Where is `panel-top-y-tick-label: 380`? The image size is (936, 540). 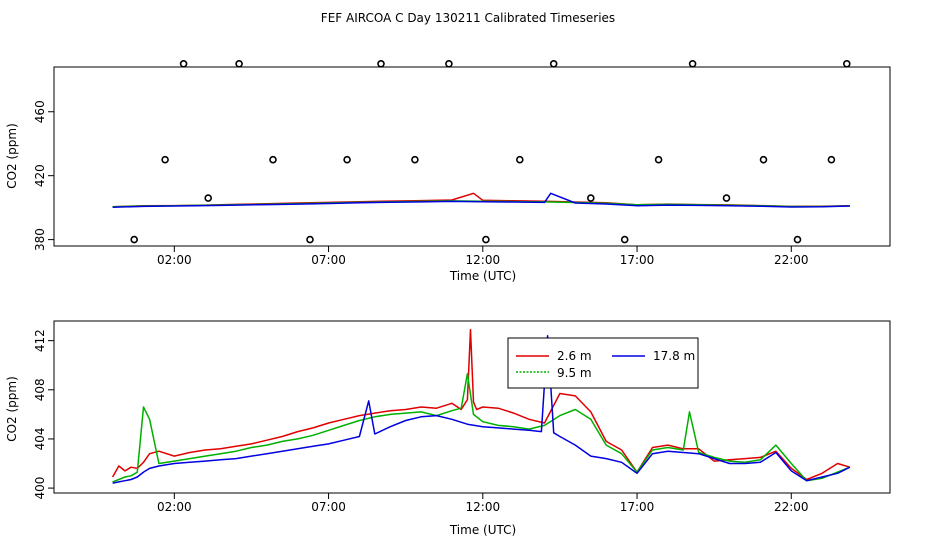 panel-top-y-tick-label: 380 is located at coordinates (40, 239).